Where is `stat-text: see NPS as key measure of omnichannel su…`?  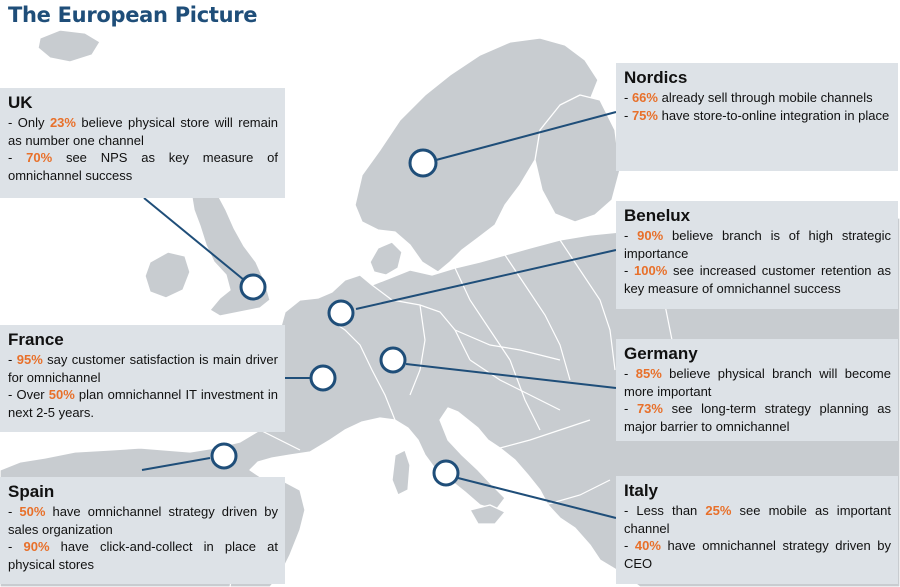
stat-text: see NPS as key measure of omnichannel su… is located at coordinates (143, 166).